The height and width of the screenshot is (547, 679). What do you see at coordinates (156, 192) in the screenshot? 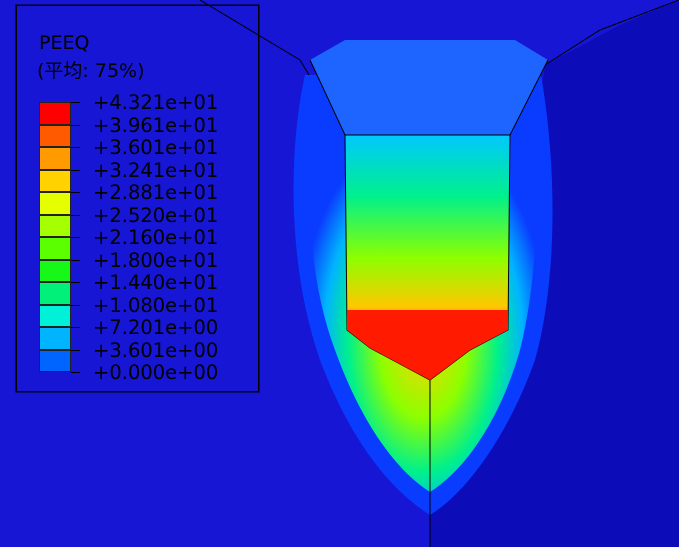
I see `legend-value-label: +2.881e+01` at bounding box center [156, 192].